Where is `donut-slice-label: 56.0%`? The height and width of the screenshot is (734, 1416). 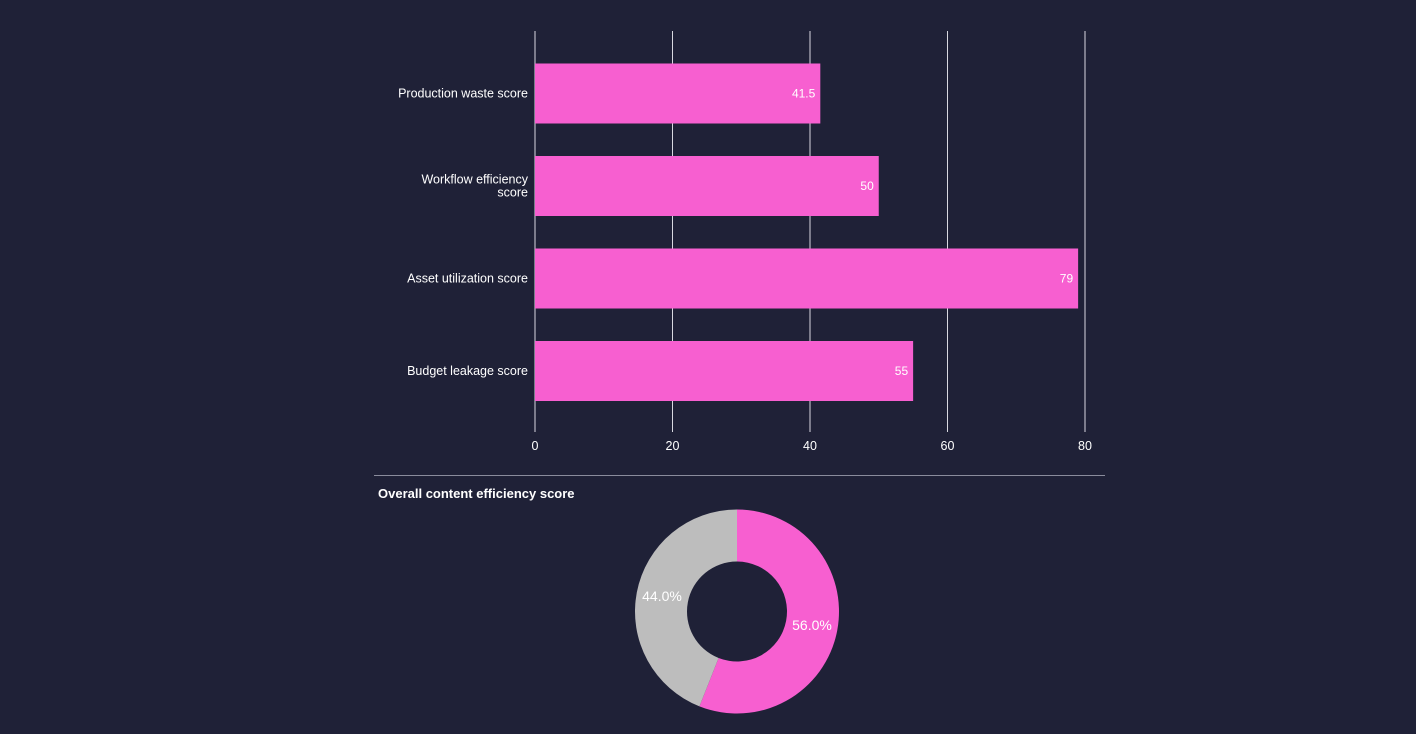
donut-slice-label: 56.0% is located at coordinates (812, 625).